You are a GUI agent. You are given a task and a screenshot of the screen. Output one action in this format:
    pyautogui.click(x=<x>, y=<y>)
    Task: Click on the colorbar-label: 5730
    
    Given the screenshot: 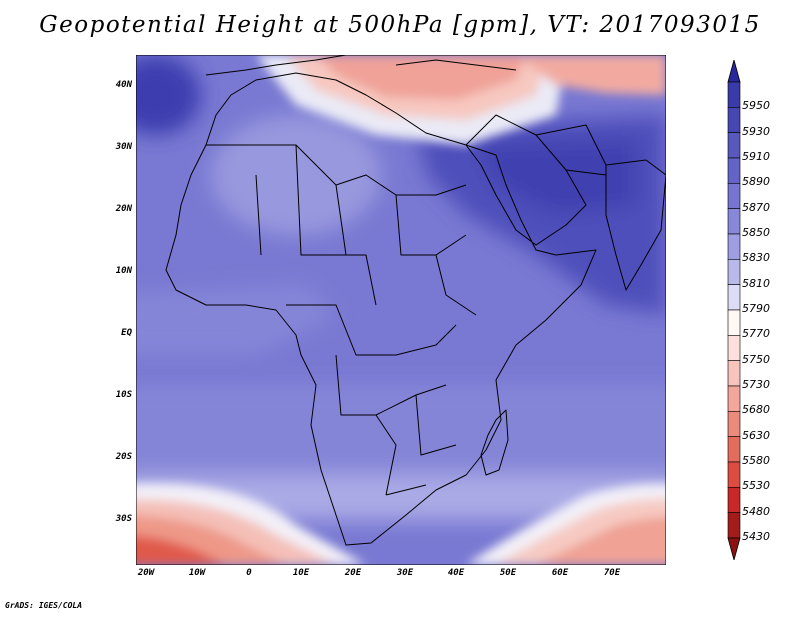 What is the action you would take?
    pyautogui.click(x=756, y=384)
    